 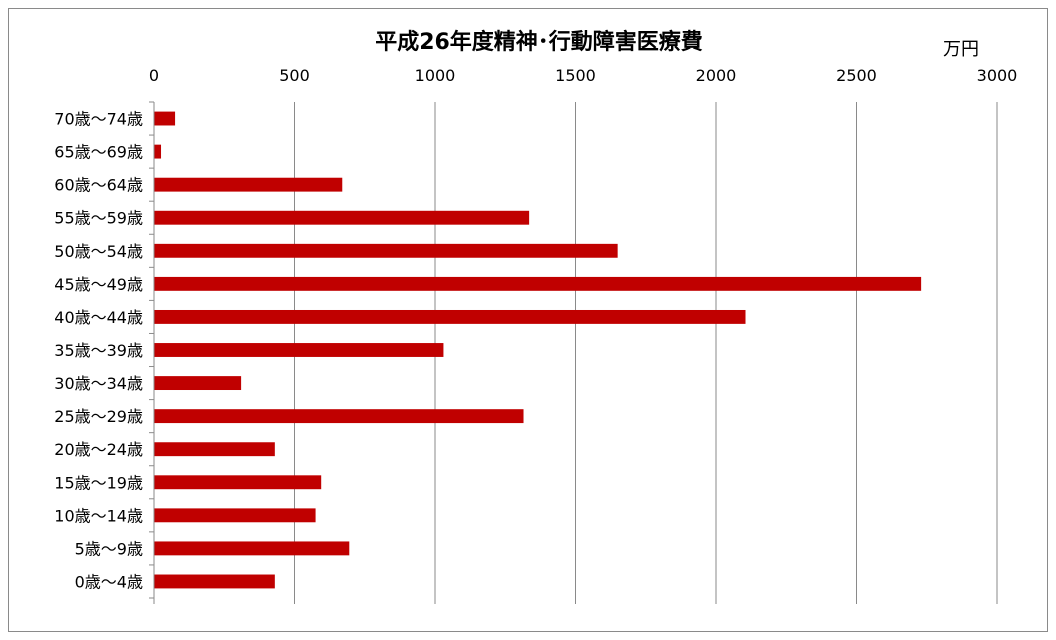 I want to click on x-tick-label: 2000, so click(x=716, y=75).